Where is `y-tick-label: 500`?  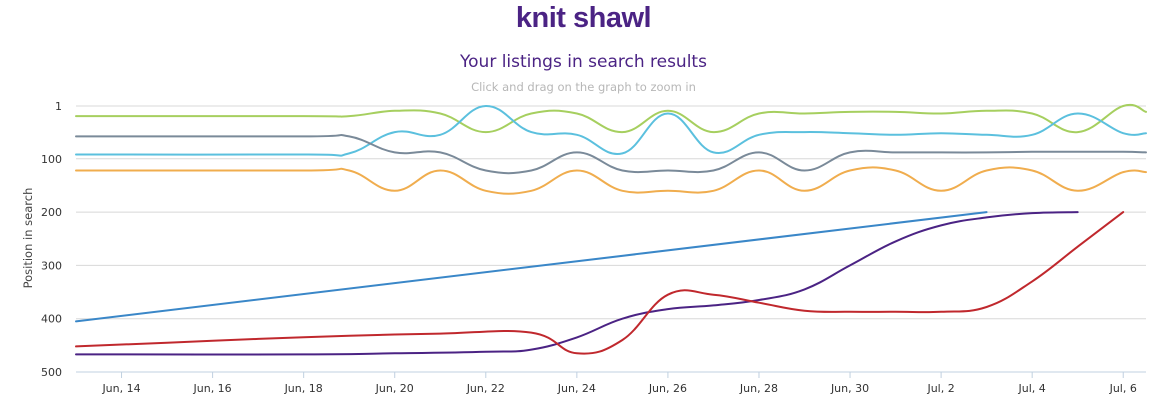
y-tick-label: 500 is located at coordinates (51, 372).